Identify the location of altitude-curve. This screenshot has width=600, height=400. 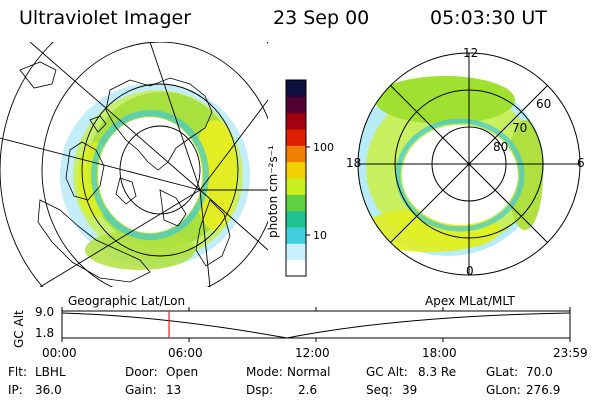
(316, 325).